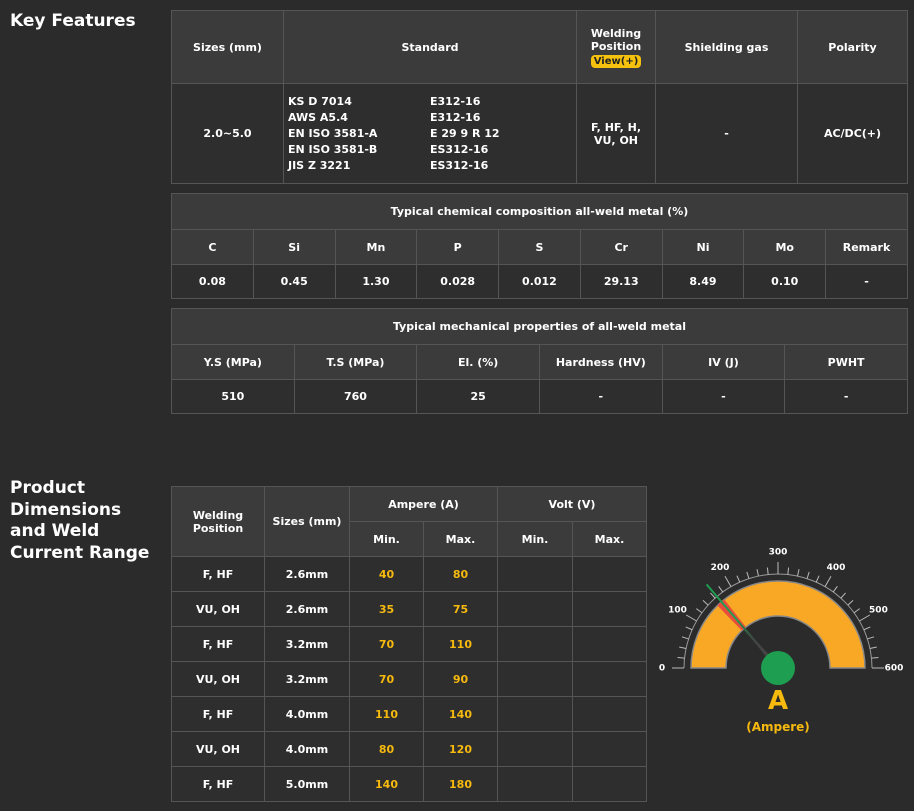 The image size is (914, 811). Describe the element at coordinates (726, 47) in the screenshot. I see `header-cell: Shielding gas` at that location.